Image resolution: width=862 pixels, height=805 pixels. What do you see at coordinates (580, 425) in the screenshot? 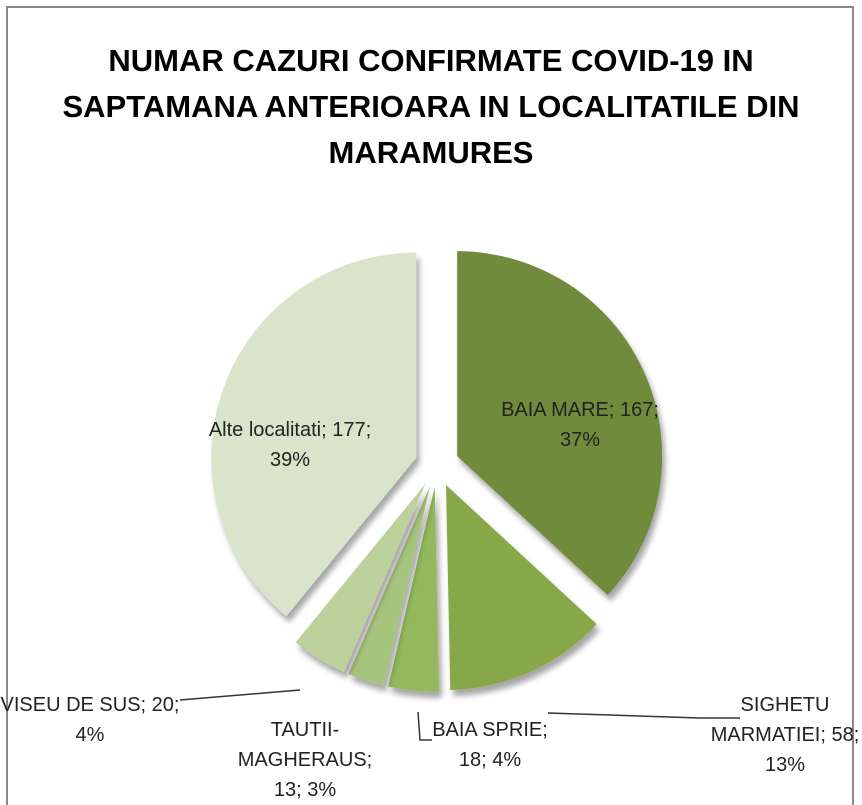
I see `data-label: BAIA MARE; 167; 37%` at bounding box center [580, 425].